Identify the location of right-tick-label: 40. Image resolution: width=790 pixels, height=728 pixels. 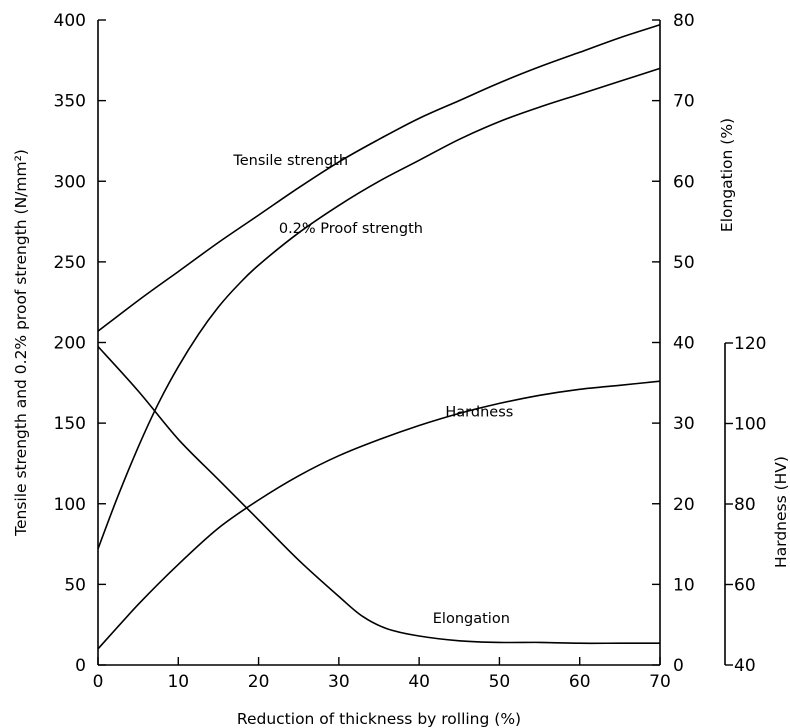
(684, 344).